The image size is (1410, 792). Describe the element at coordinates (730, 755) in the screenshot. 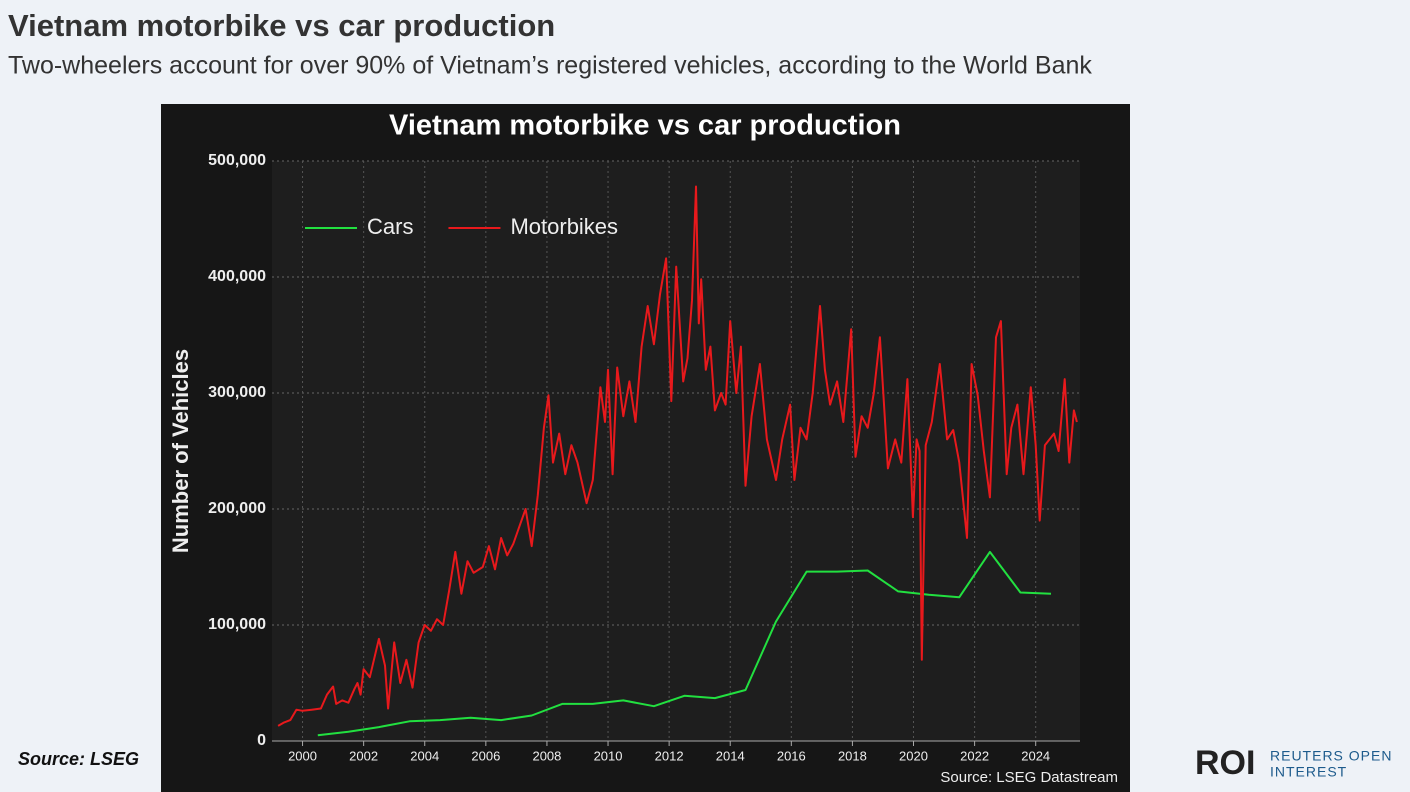

I see `x-tick-label: 2014` at that location.